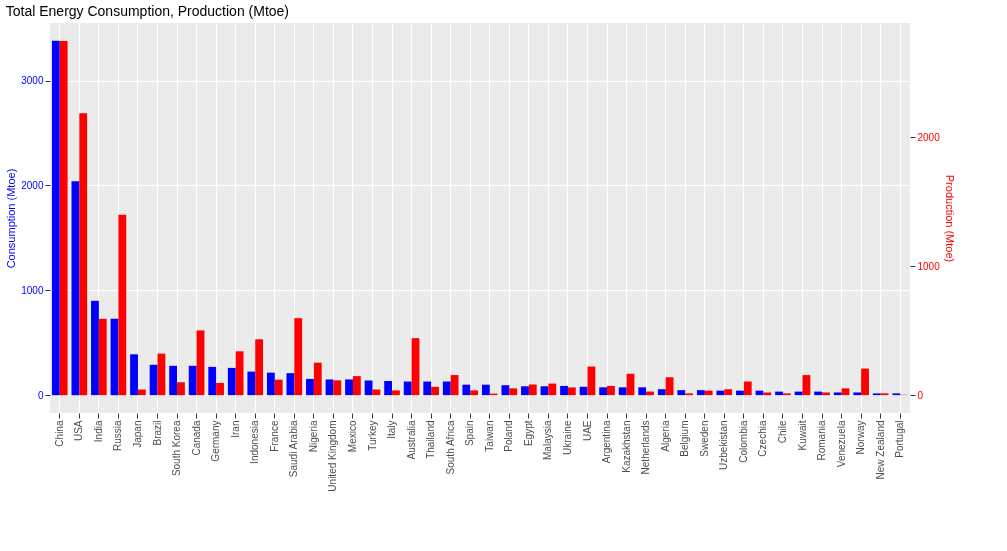  What do you see at coordinates (724, 445) in the screenshot?
I see `x-tick-label: Uzbekistan` at bounding box center [724, 445].